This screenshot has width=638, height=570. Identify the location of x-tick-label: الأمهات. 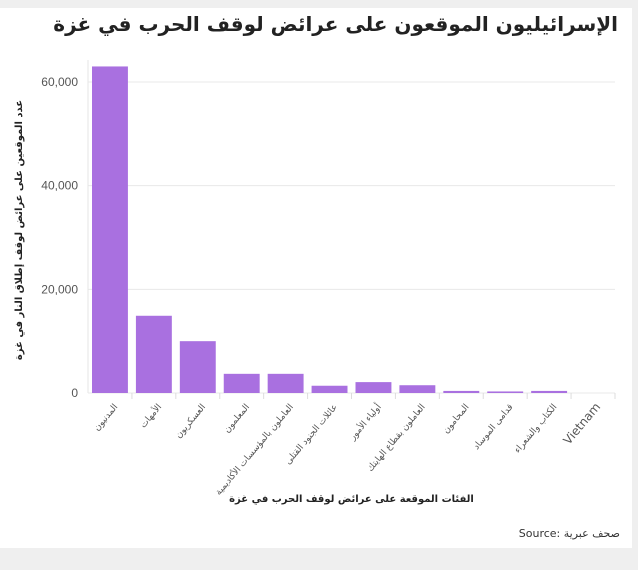
(150, 415).